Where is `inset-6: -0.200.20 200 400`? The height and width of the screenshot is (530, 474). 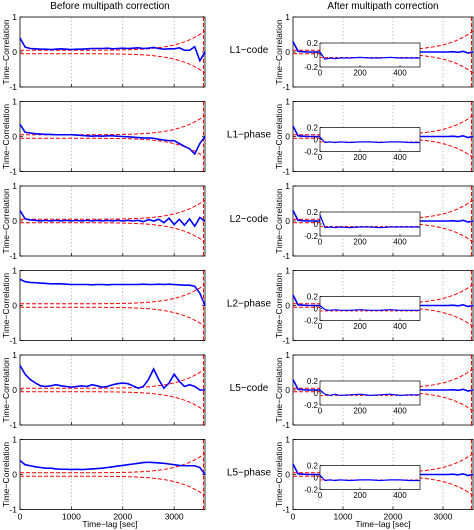 inset-6: -0.200.20 200 400 is located at coordinates (362, 481).